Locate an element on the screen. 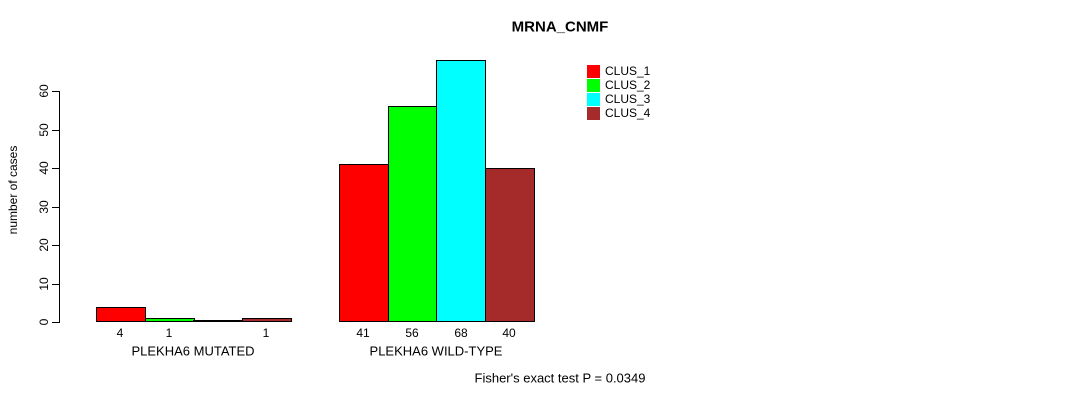 The image size is (1090, 400). chart-title: MRNA_CNMF is located at coordinates (560, 27).